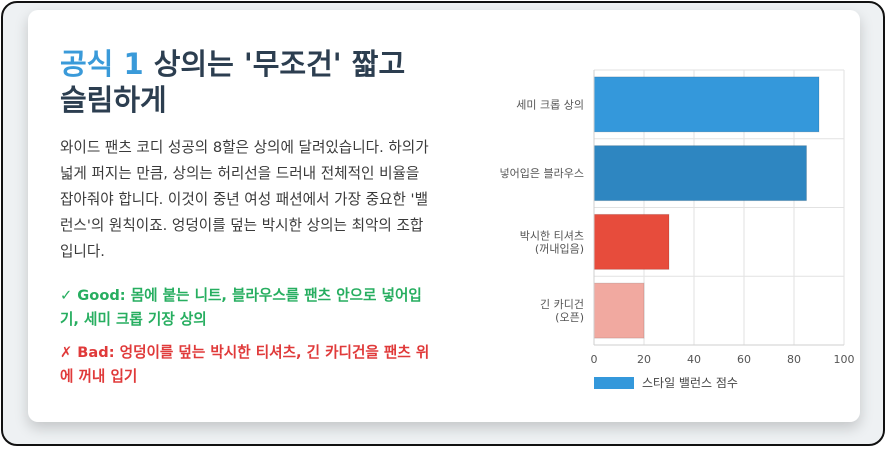  I want to click on x-tick-label: 80, so click(794, 359).